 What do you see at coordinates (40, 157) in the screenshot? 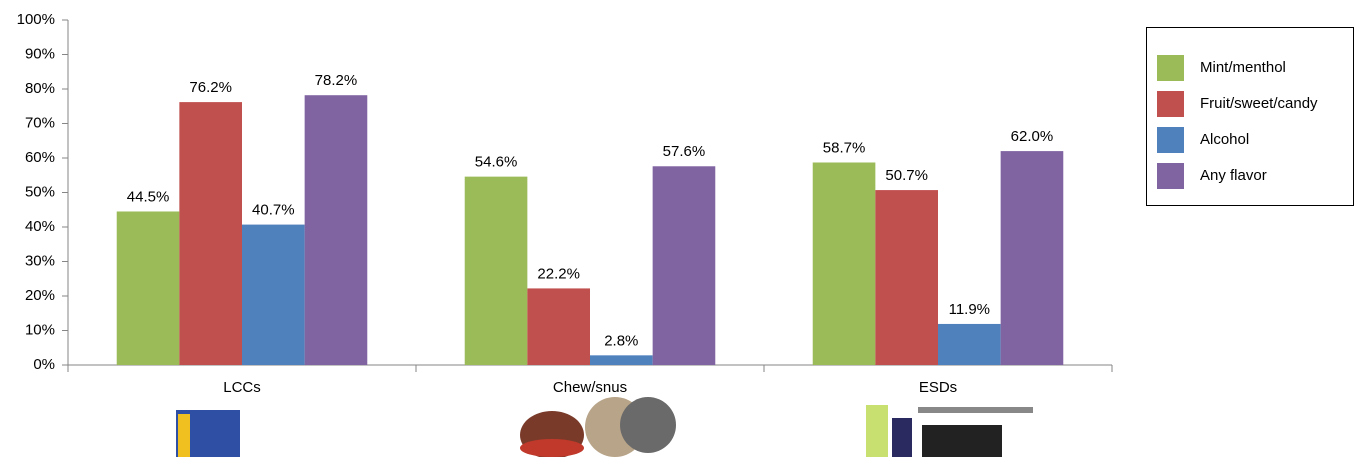
I see `y-tick-label: 60%` at bounding box center [40, 157].